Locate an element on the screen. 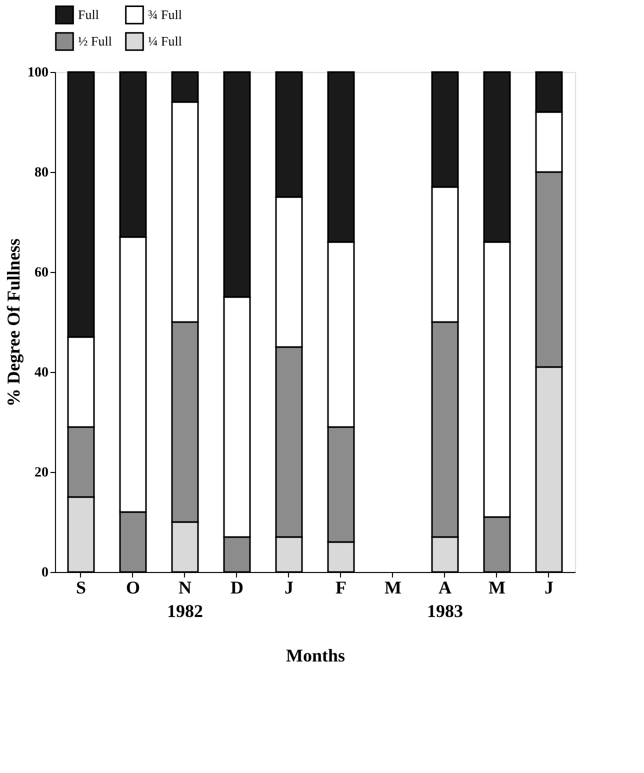  legend-label: ¼ Full is located at coordinates (165, 41).